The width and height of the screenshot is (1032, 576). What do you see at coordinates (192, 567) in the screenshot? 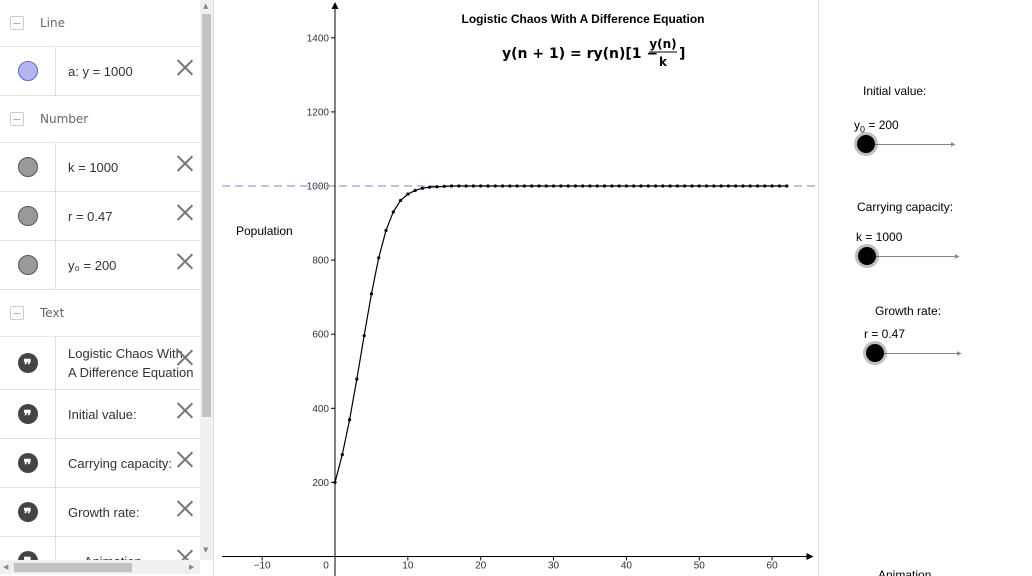
I see `scroll-right-icon: ▶` at bounding box center [192, 567].